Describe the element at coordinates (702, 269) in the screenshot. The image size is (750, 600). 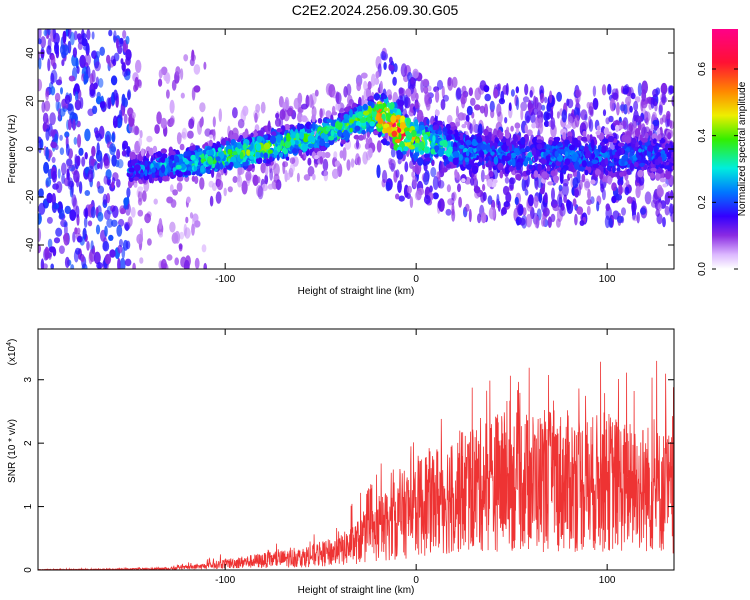
I see `colorbar-tick-label: 0.0` at that location.